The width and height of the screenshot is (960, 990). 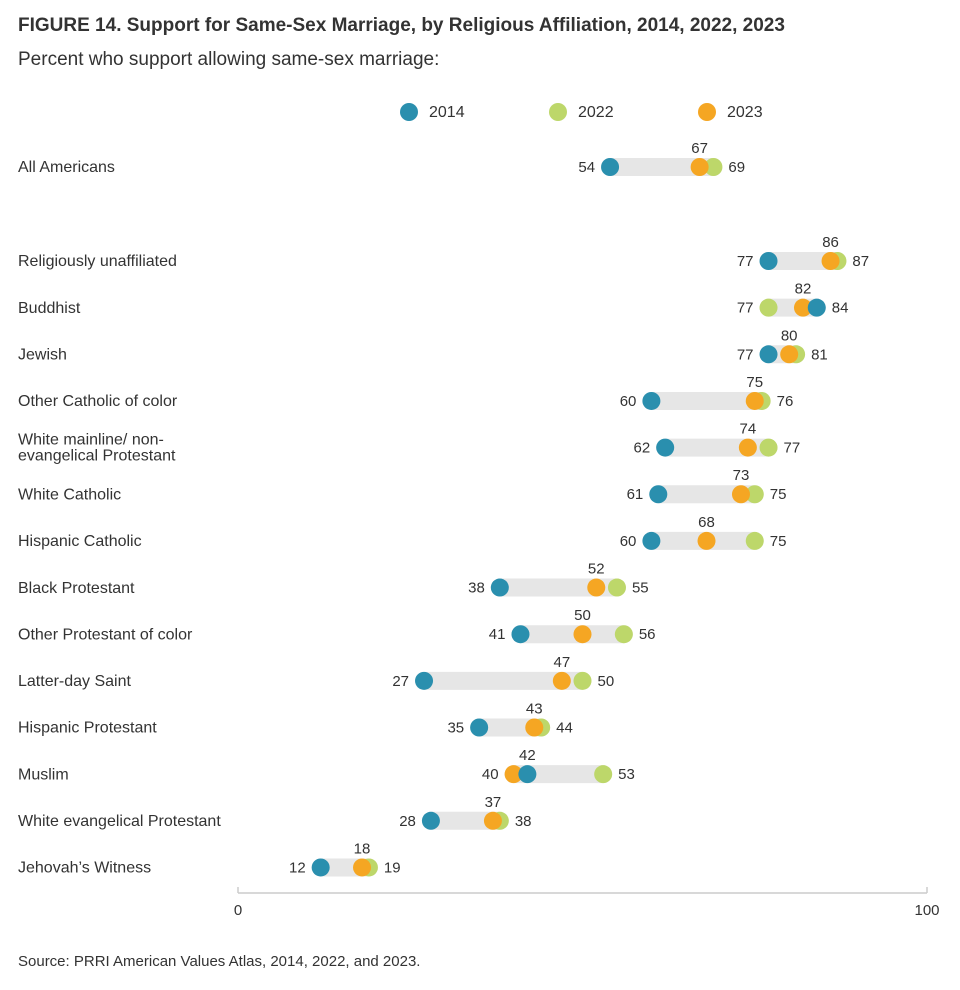 What do you see at coordinates (626, 774) in the screenshot?
I see `value-label: 53` at bounding box center [626, 774].